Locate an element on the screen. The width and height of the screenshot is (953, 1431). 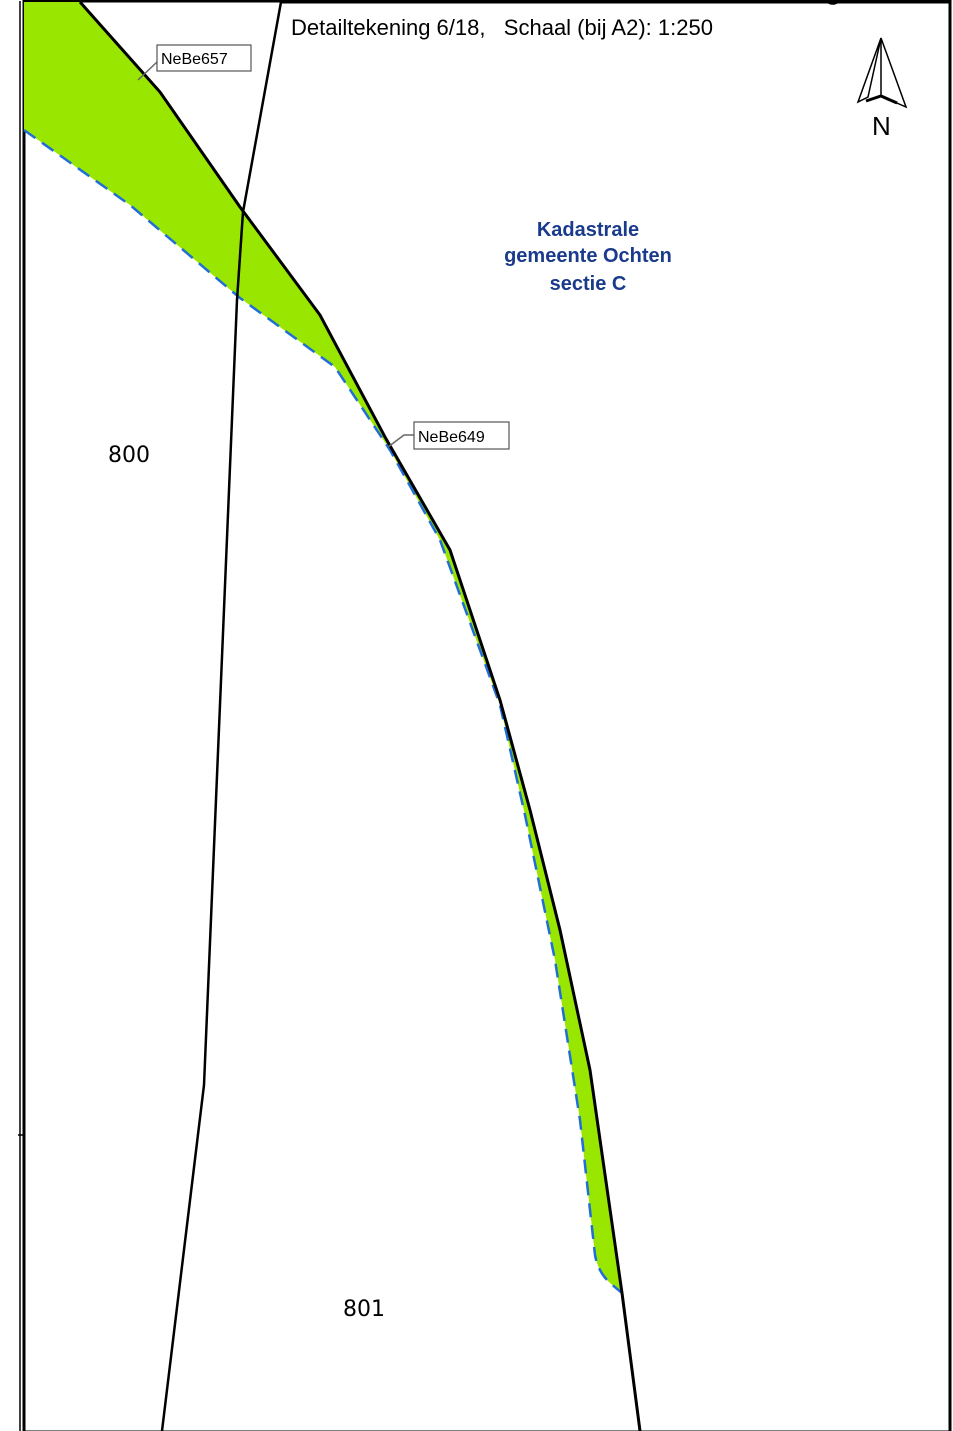
north-label: N is located at coordinates (881, 126).